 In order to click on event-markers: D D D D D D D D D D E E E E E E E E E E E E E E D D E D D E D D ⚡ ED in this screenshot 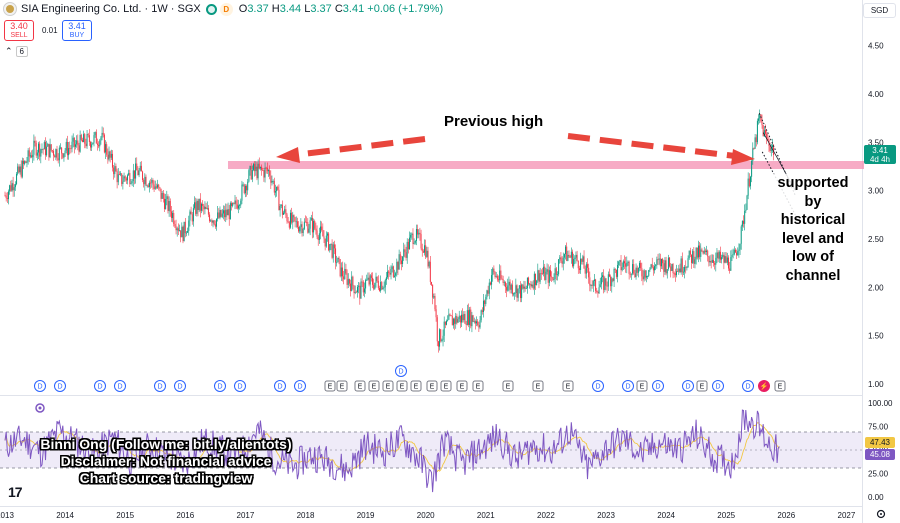, I will do `click(410, 378)`.